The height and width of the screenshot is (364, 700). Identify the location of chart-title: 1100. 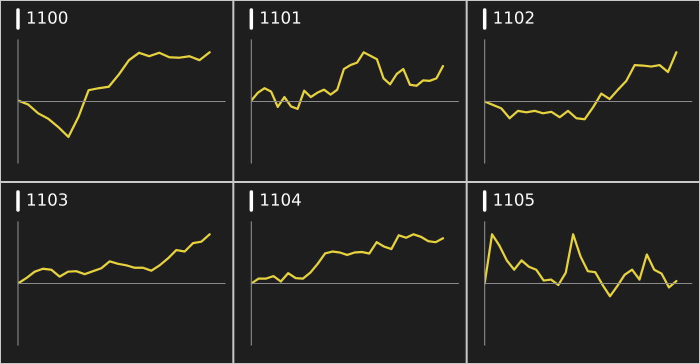
(48, 17).